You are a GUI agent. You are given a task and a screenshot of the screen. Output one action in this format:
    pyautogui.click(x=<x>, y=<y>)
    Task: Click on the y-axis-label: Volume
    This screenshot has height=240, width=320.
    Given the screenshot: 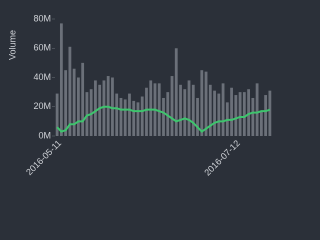 What is the action you would take?
    pyautogui.click(x=12, y=45)
    